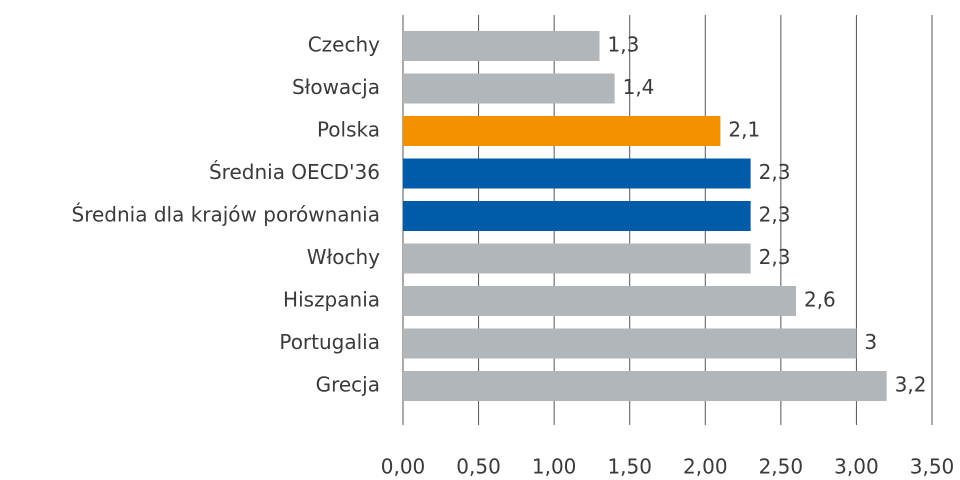 The image size is (960, 480). Describe the element at coordinates (294, 172) in the screenshot. I see `y-tick-label: Średnia OECD'36` at that location.